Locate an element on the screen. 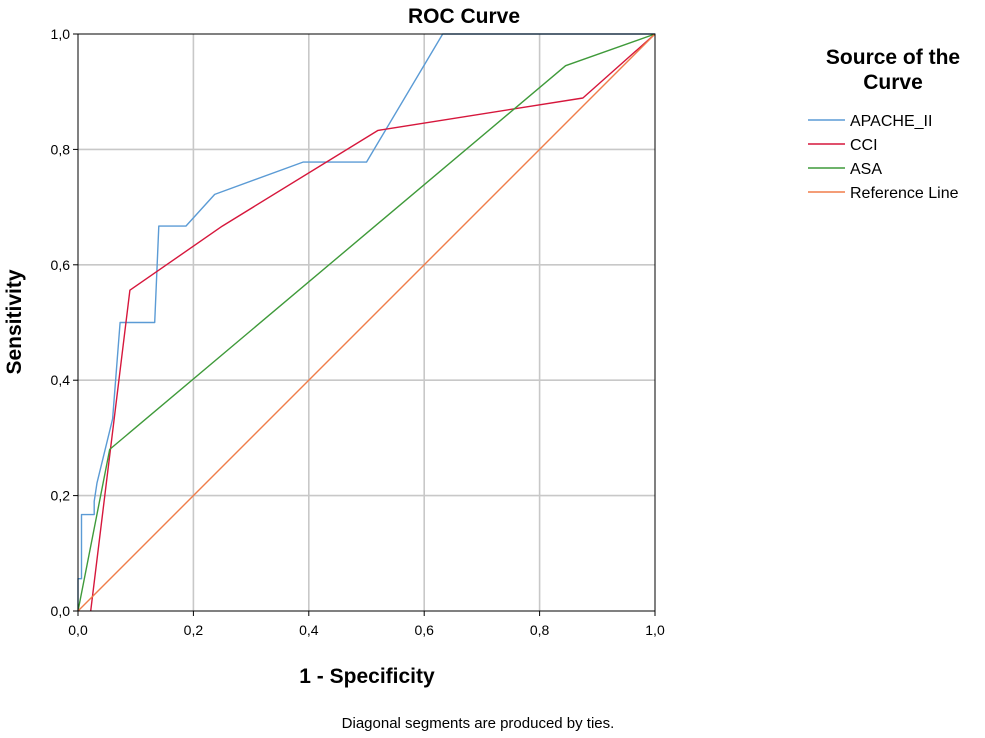 Image resolution: width=985 pixels, height=738 pixels. x-axis-ticks: 0,0 0,2 0,4 0,6 0,8 1,0 is located at coordinates (366, 624).